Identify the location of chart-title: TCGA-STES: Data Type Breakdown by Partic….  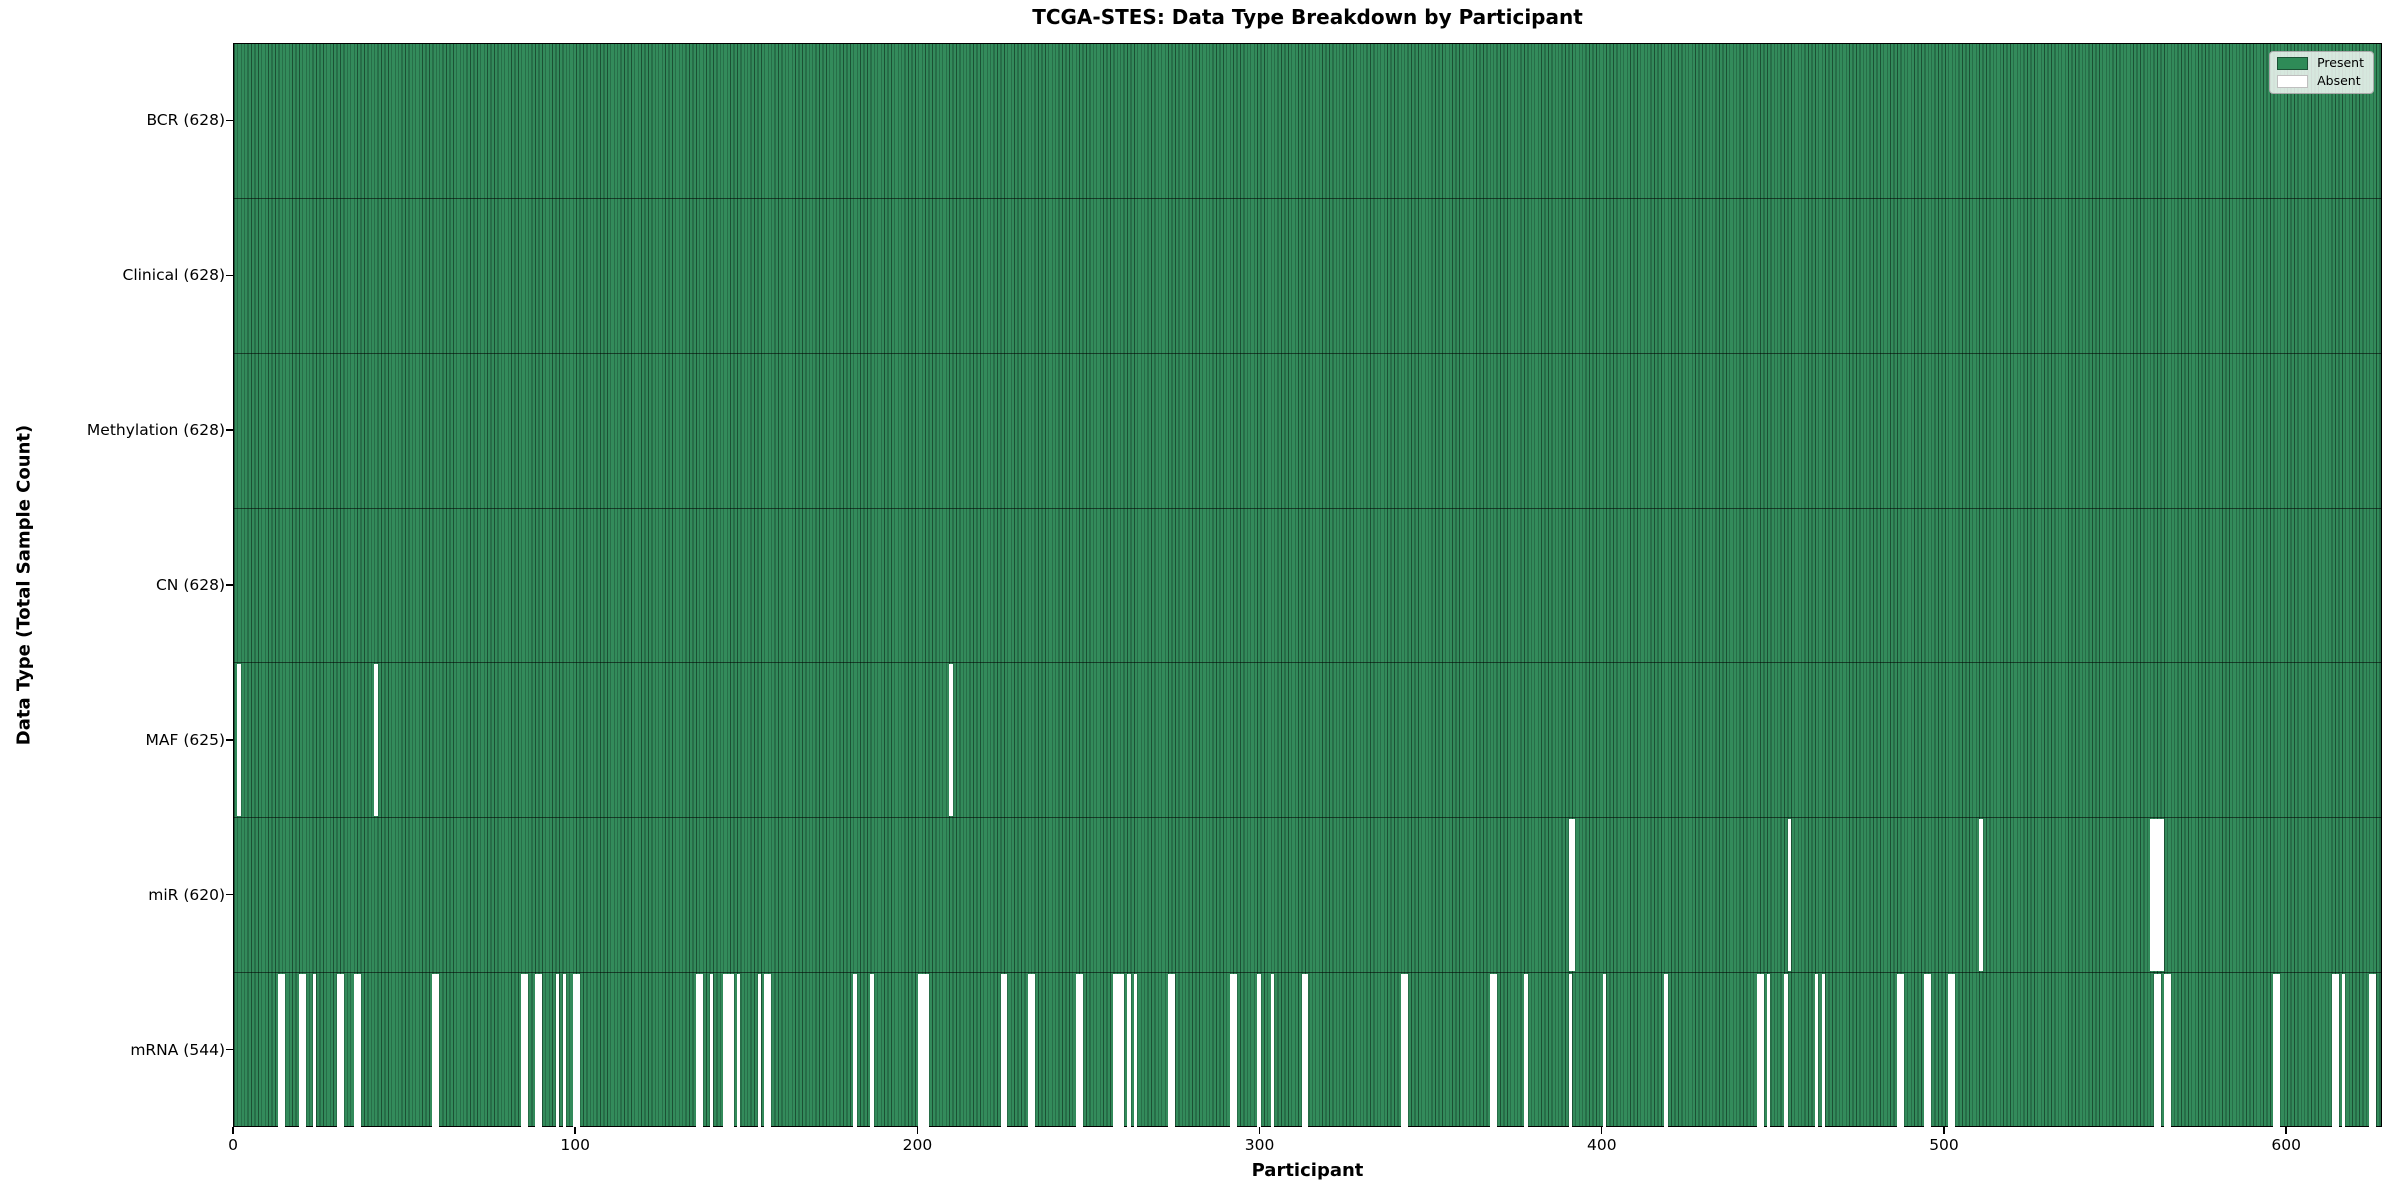
(1307, 17).